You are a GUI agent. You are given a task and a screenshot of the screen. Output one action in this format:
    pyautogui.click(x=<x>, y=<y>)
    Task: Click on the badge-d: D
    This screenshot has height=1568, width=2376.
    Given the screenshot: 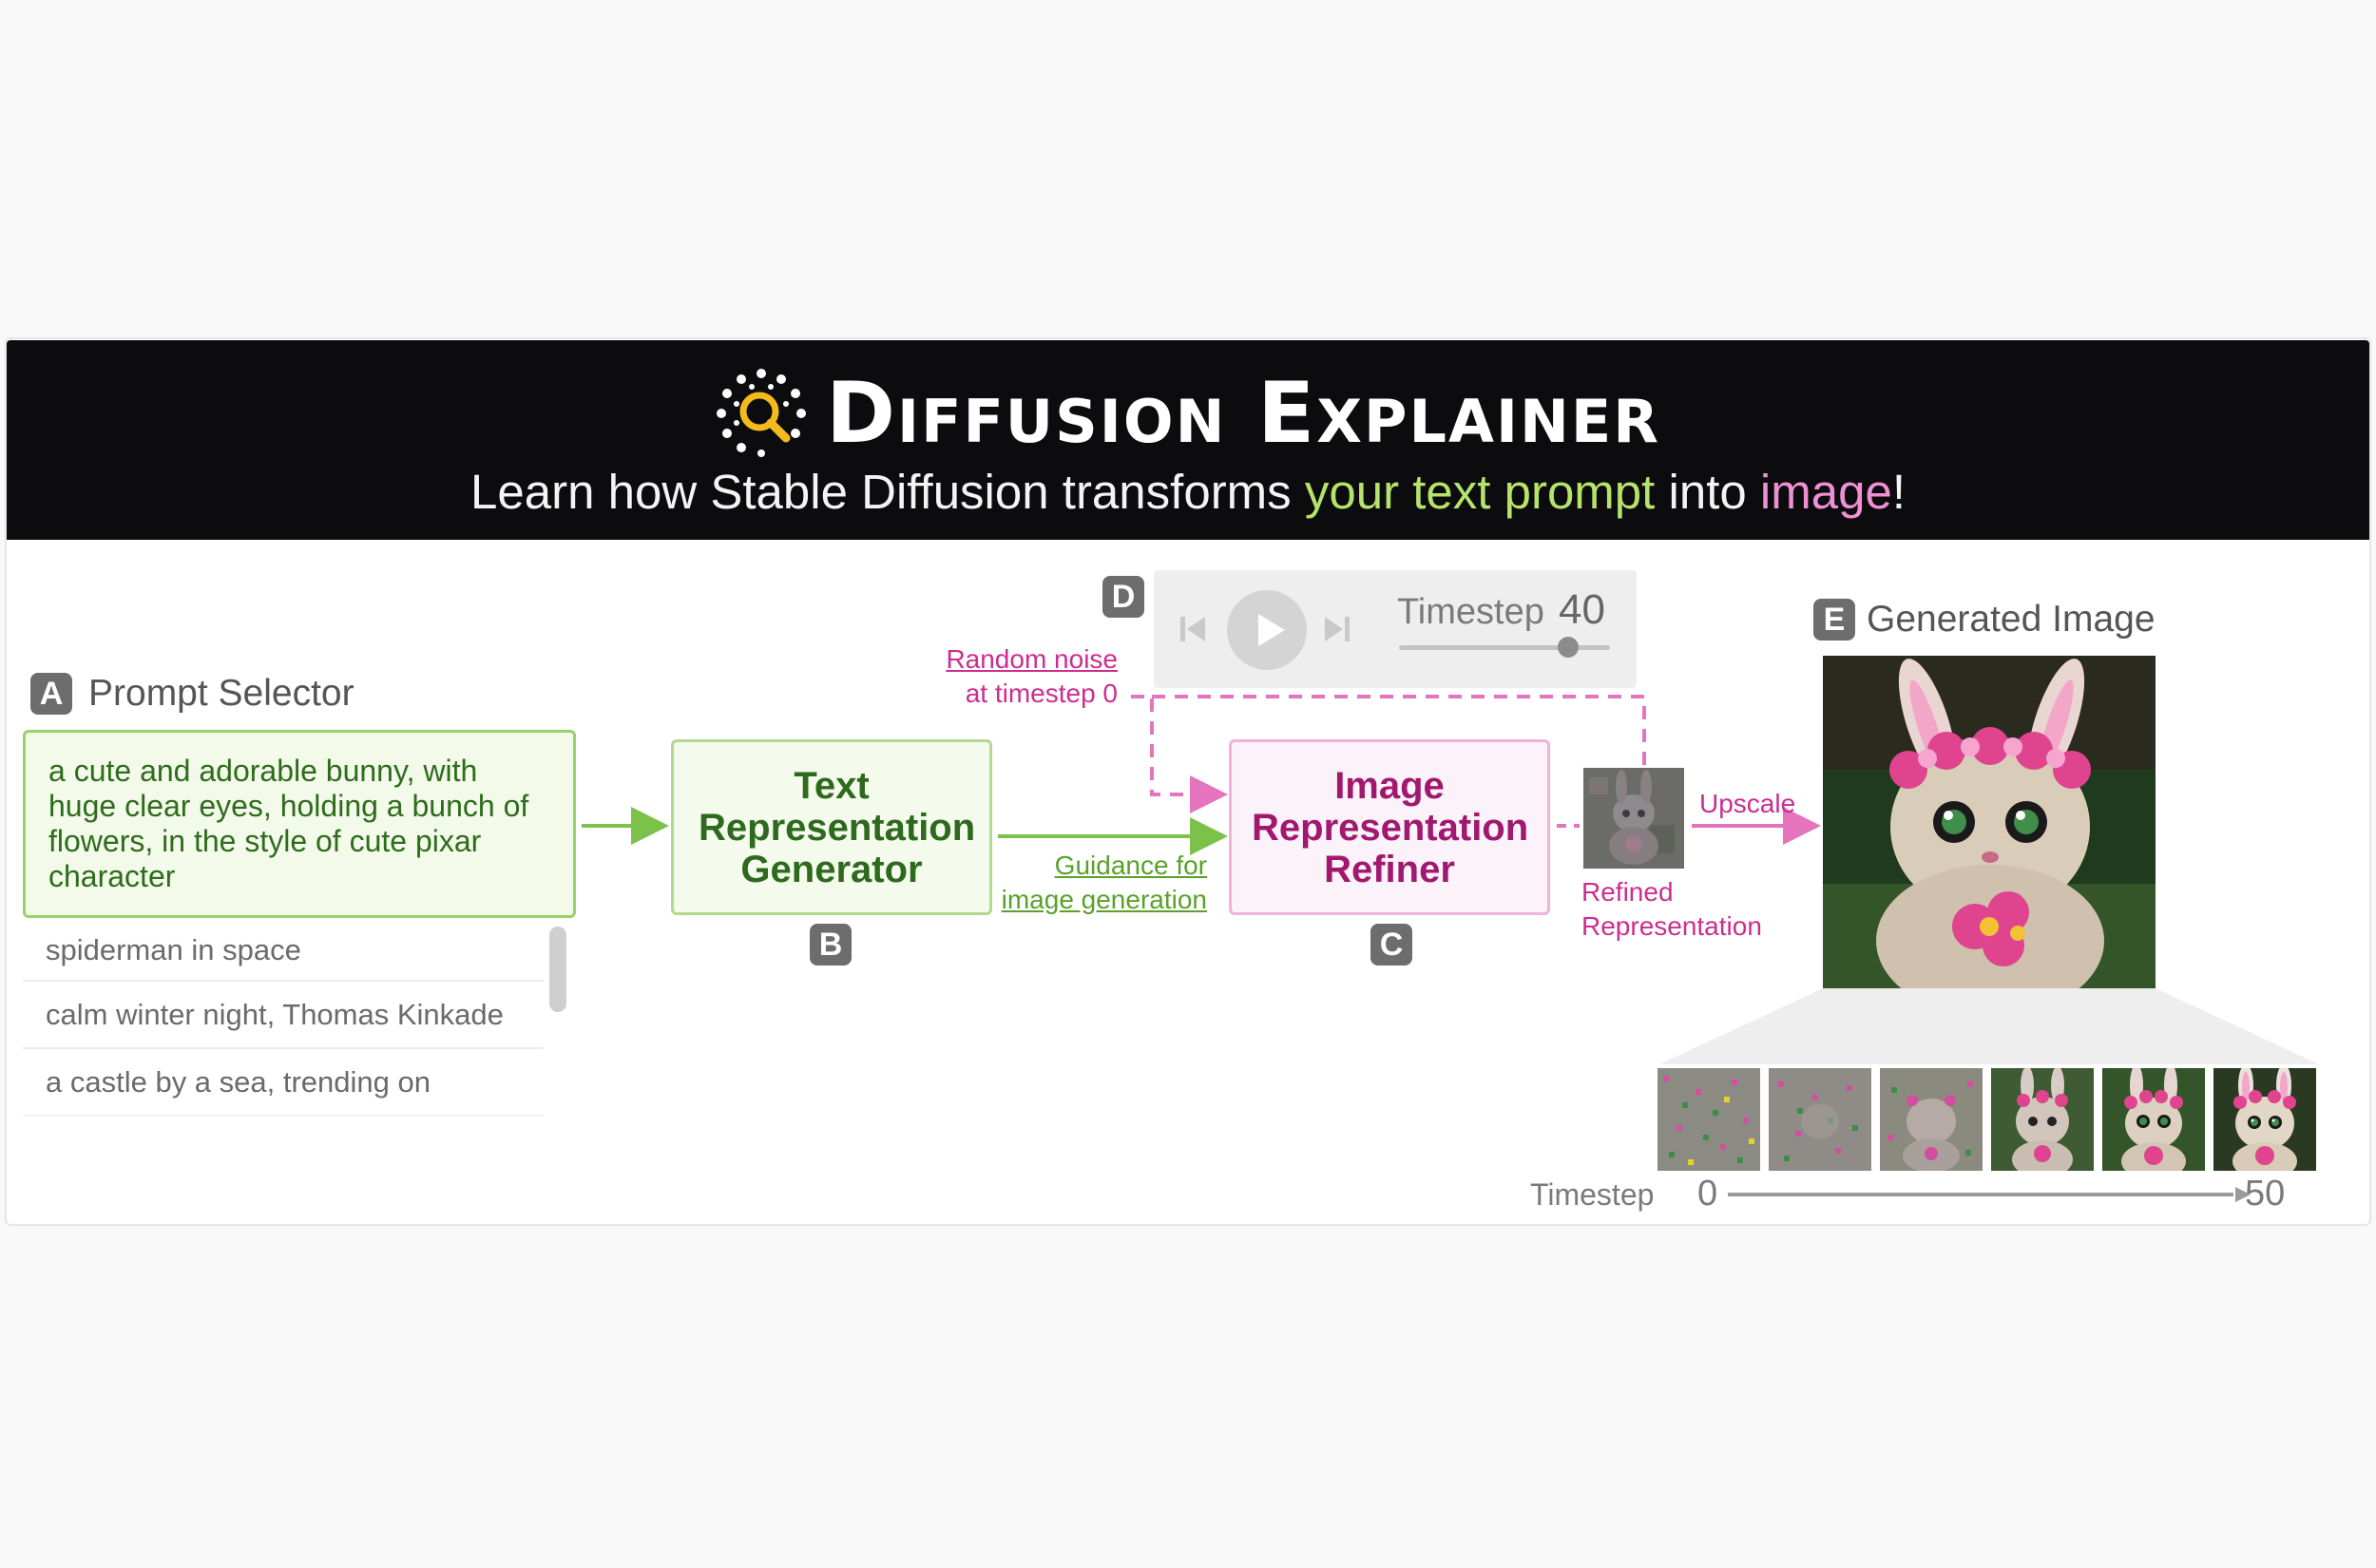 What is the action you would take?
    pyautogui.click(x=1123, y=597)
    